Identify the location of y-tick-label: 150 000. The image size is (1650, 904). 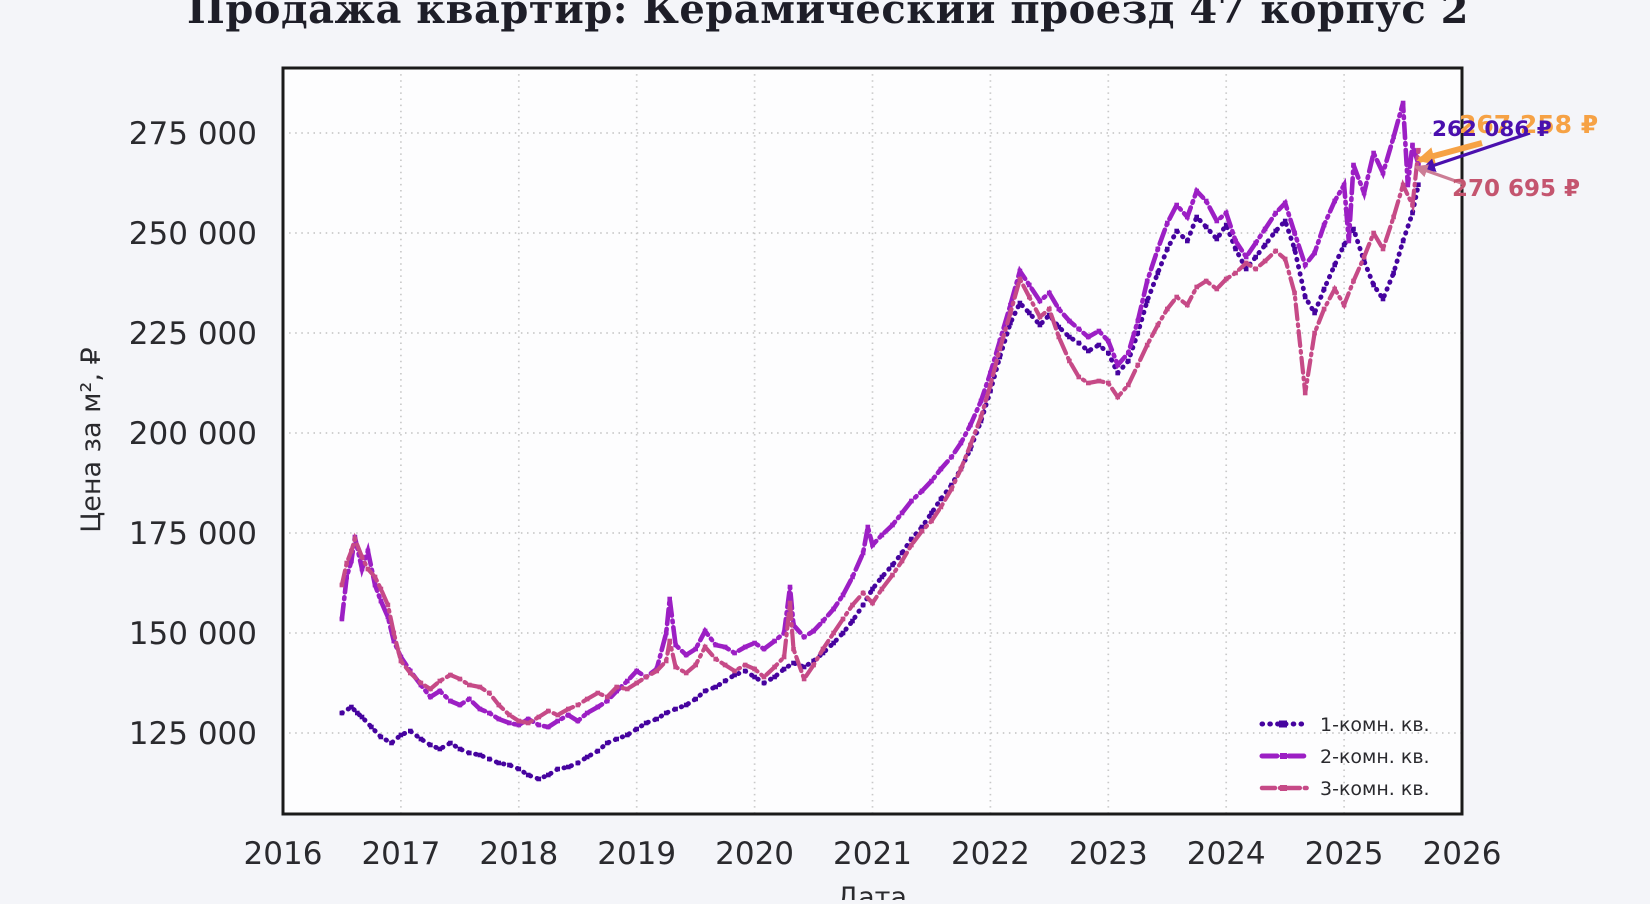
(193, 634).